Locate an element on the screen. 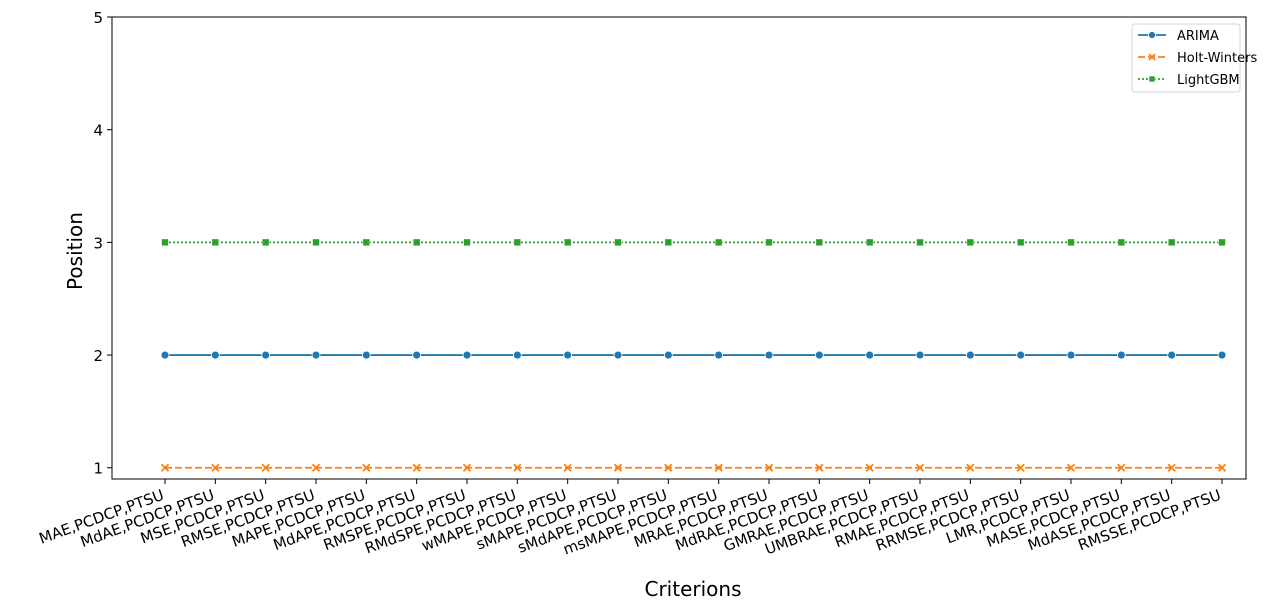 This screenshot has height=611, width=1284. x-axis-title: Criterions is located at coordinates (692, 589).